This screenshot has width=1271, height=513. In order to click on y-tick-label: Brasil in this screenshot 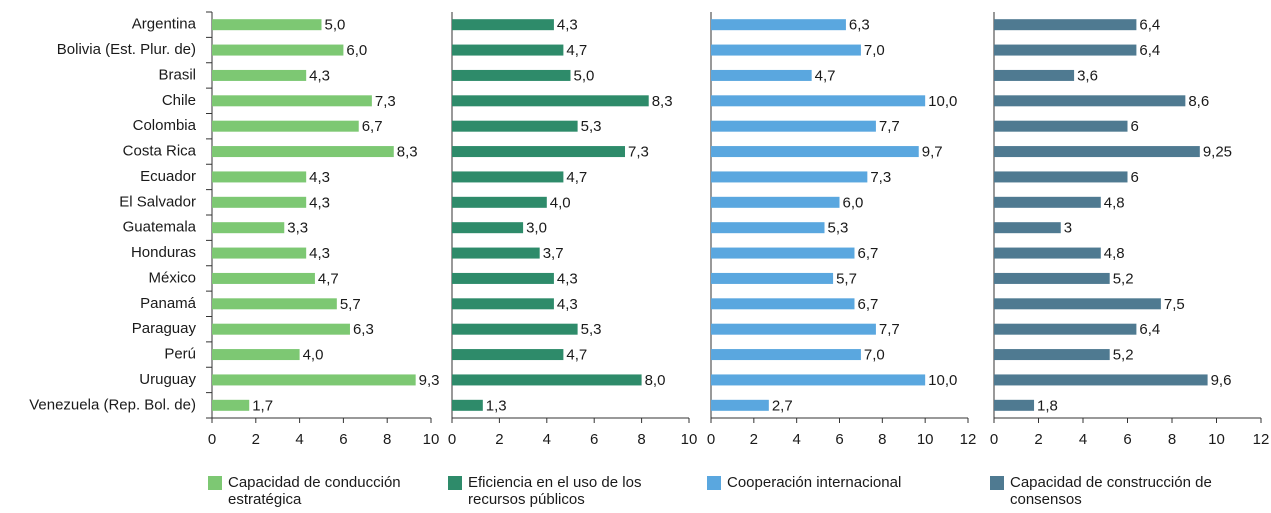, I will do `click(177, 74)`.